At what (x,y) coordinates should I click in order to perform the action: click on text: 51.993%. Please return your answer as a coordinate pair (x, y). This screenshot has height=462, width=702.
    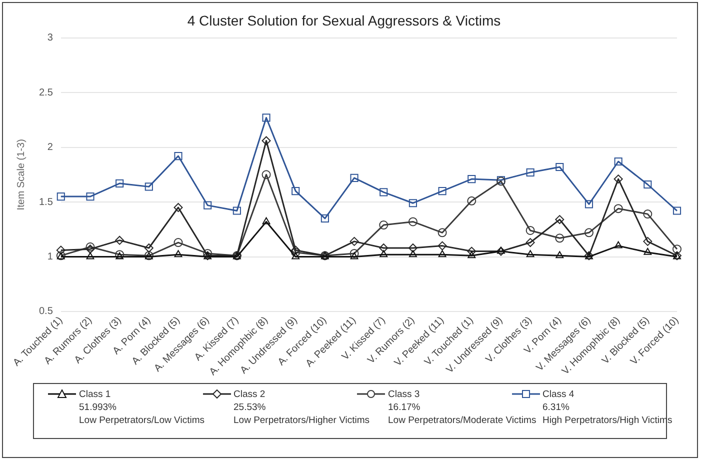
    Looking at the image, I should click on (98, 407).